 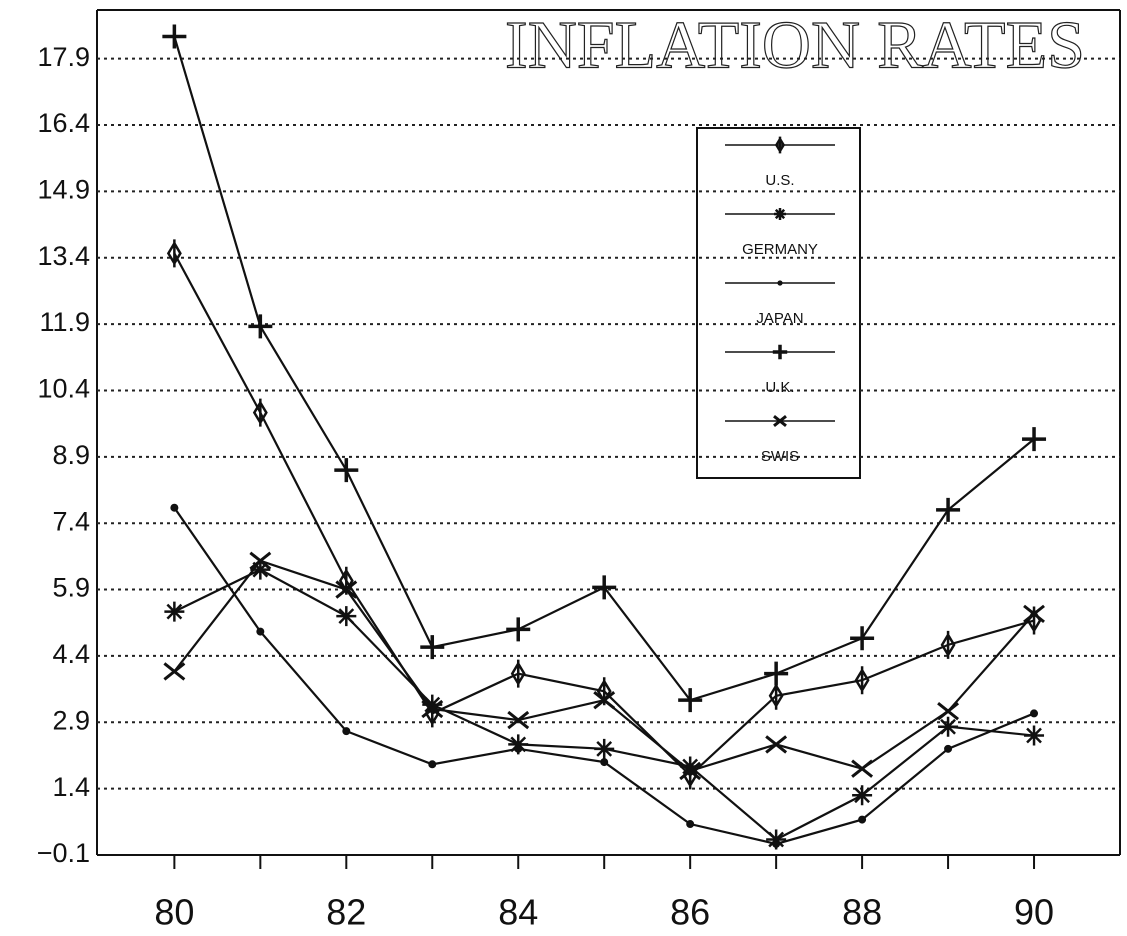 What do you see at coordinates (64, 322) in the screenshot?
I see `y-tick-label: 11.9` at bounding box center [64, 322].